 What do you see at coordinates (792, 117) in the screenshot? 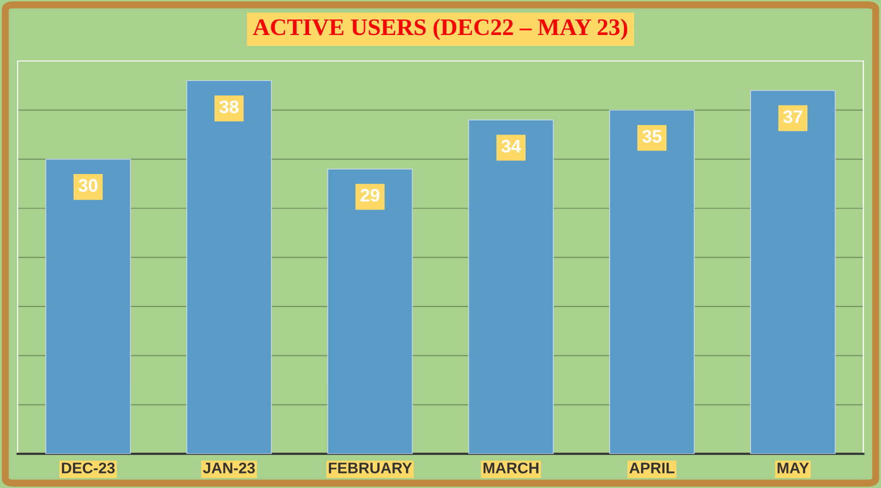
I see `data-label: 37` at bounding box center [792, 117].